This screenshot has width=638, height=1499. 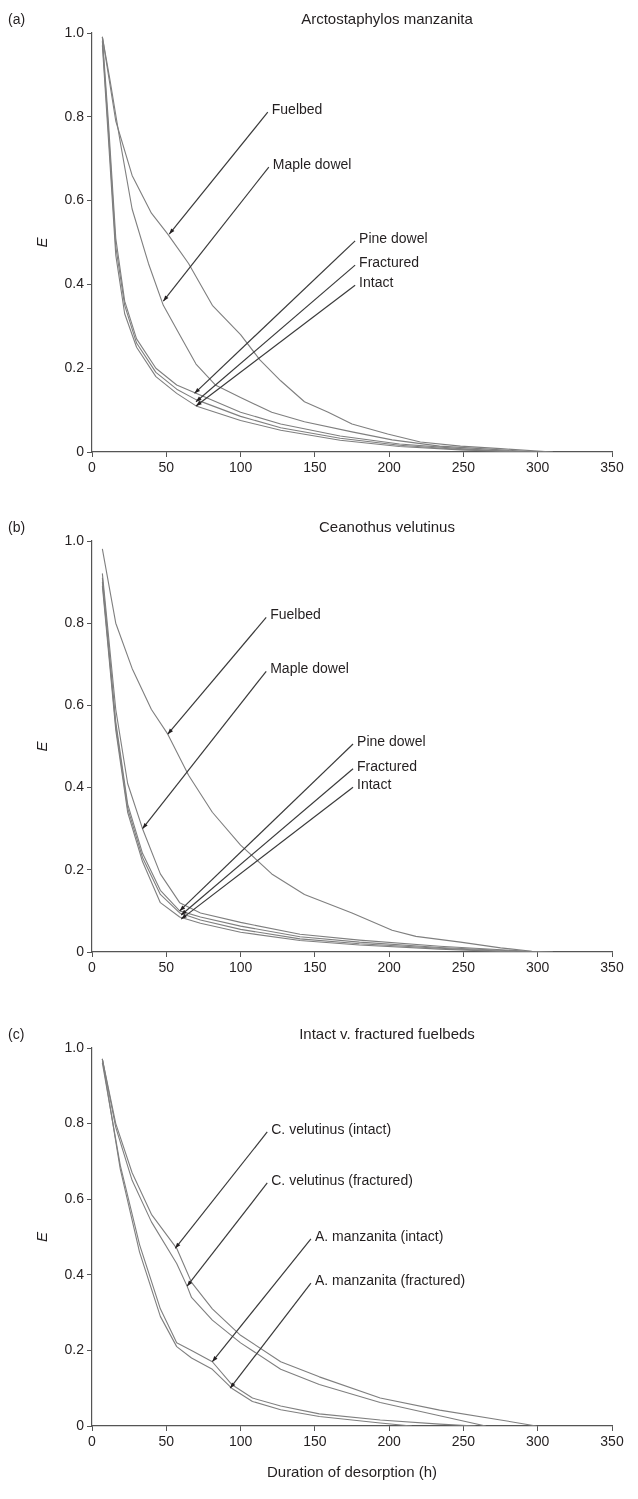 I want to click on chart-title: Ceanothus velutinus, so click(x=387, y=527).